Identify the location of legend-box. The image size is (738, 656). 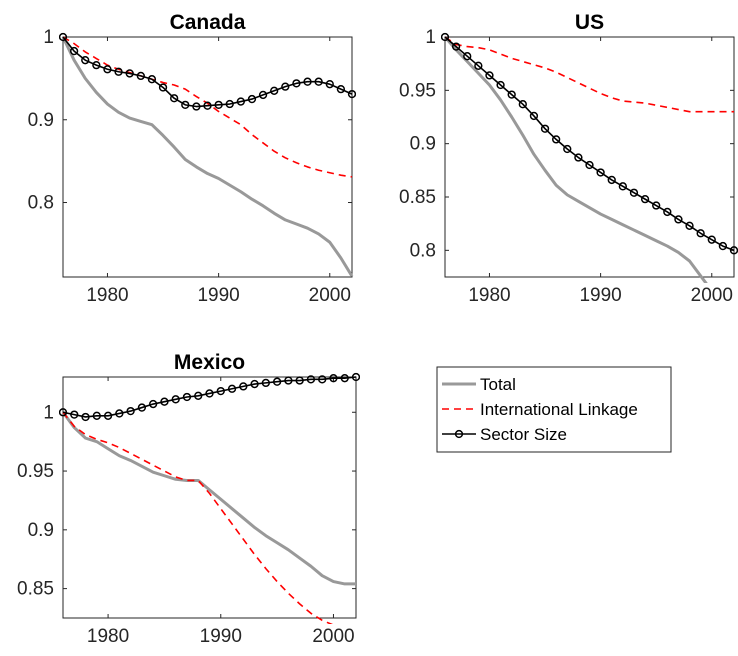
(554, 409).